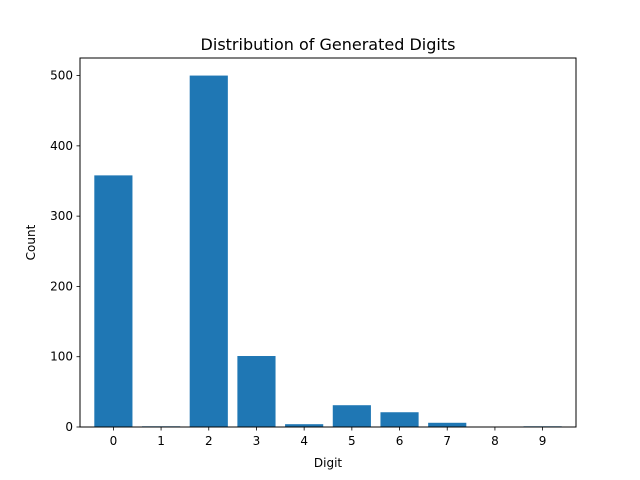  What do you see at coordinates (400, 441) in the screenshot?
I see `x-tick-label: 6` at bounding box center [400, 441].